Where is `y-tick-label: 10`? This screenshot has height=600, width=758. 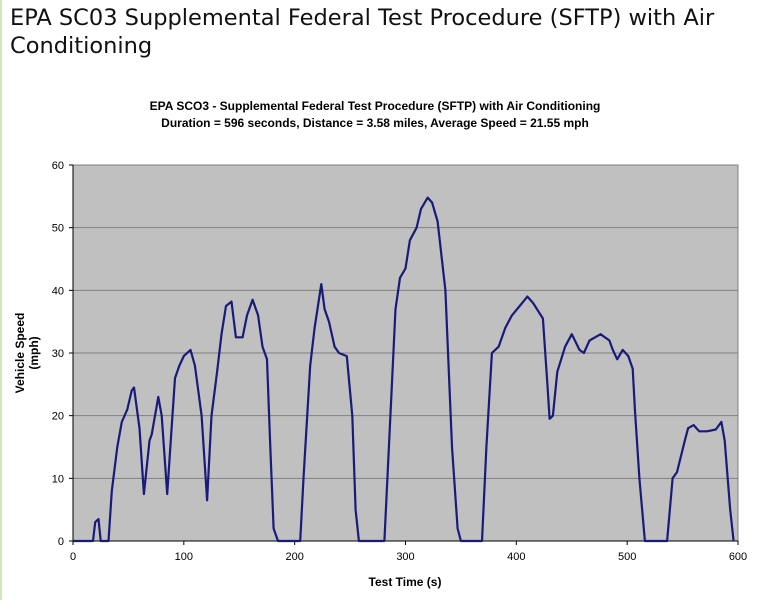 y-tick-label: 10 is located at coordinates (58, 479).